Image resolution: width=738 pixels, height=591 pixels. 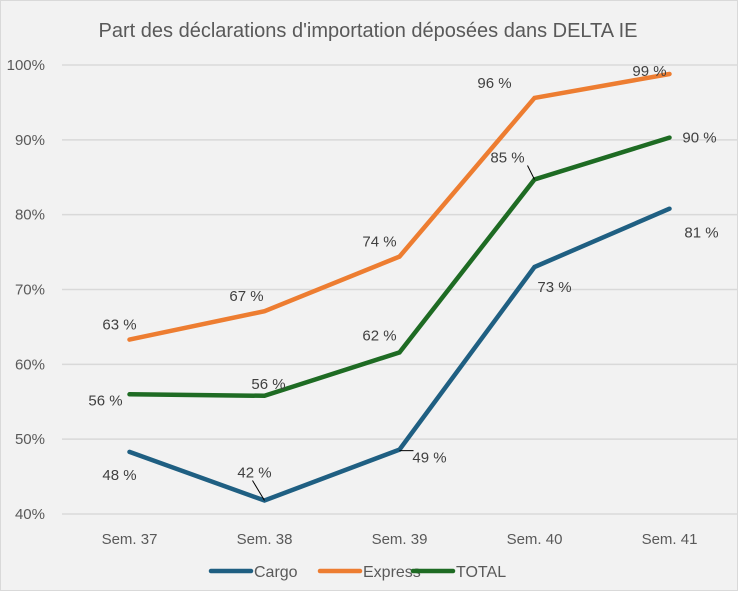 What do you see at coordinates (30, 290) in the screenshot?
I see `y-tick-label: 70%` at bounding box center [30, 290].